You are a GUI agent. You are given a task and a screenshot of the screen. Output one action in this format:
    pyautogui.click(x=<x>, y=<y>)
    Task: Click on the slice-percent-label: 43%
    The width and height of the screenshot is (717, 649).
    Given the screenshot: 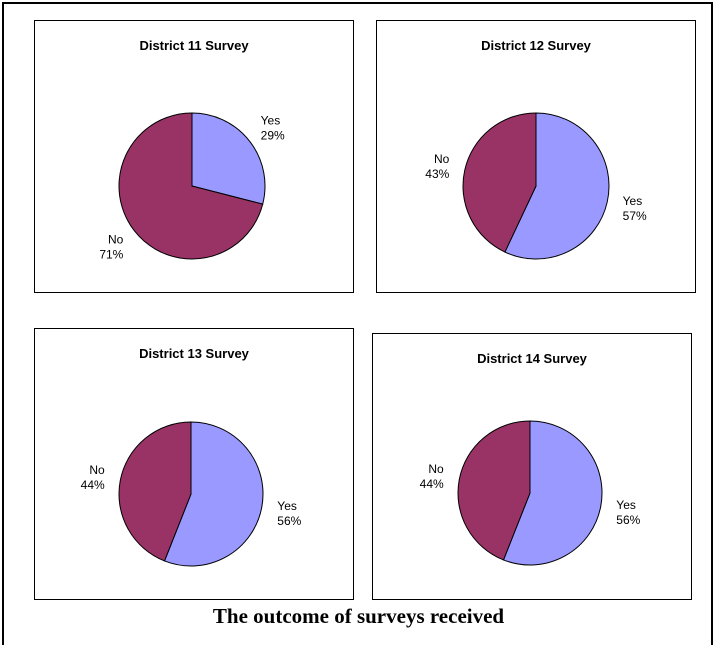 What is the action you would take?
    pyautogui.click(x=437, y=174)
    